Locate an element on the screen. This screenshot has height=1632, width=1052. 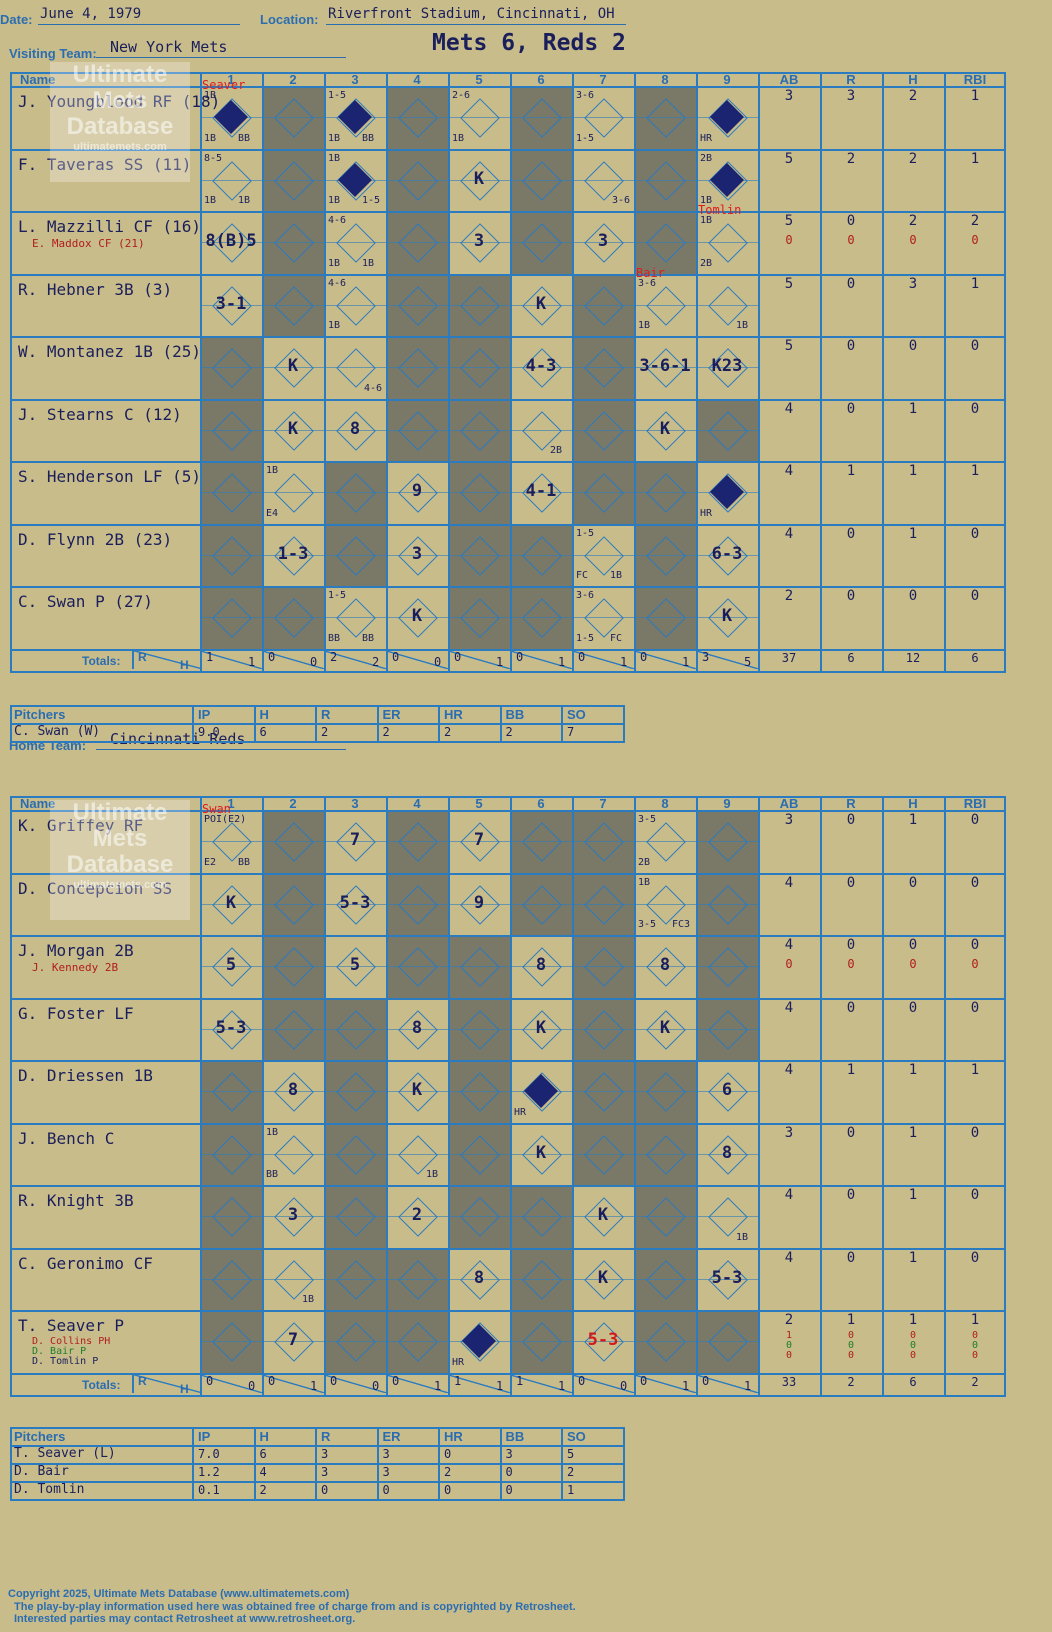
play-result: 9 is located at coordinates (479, 902).